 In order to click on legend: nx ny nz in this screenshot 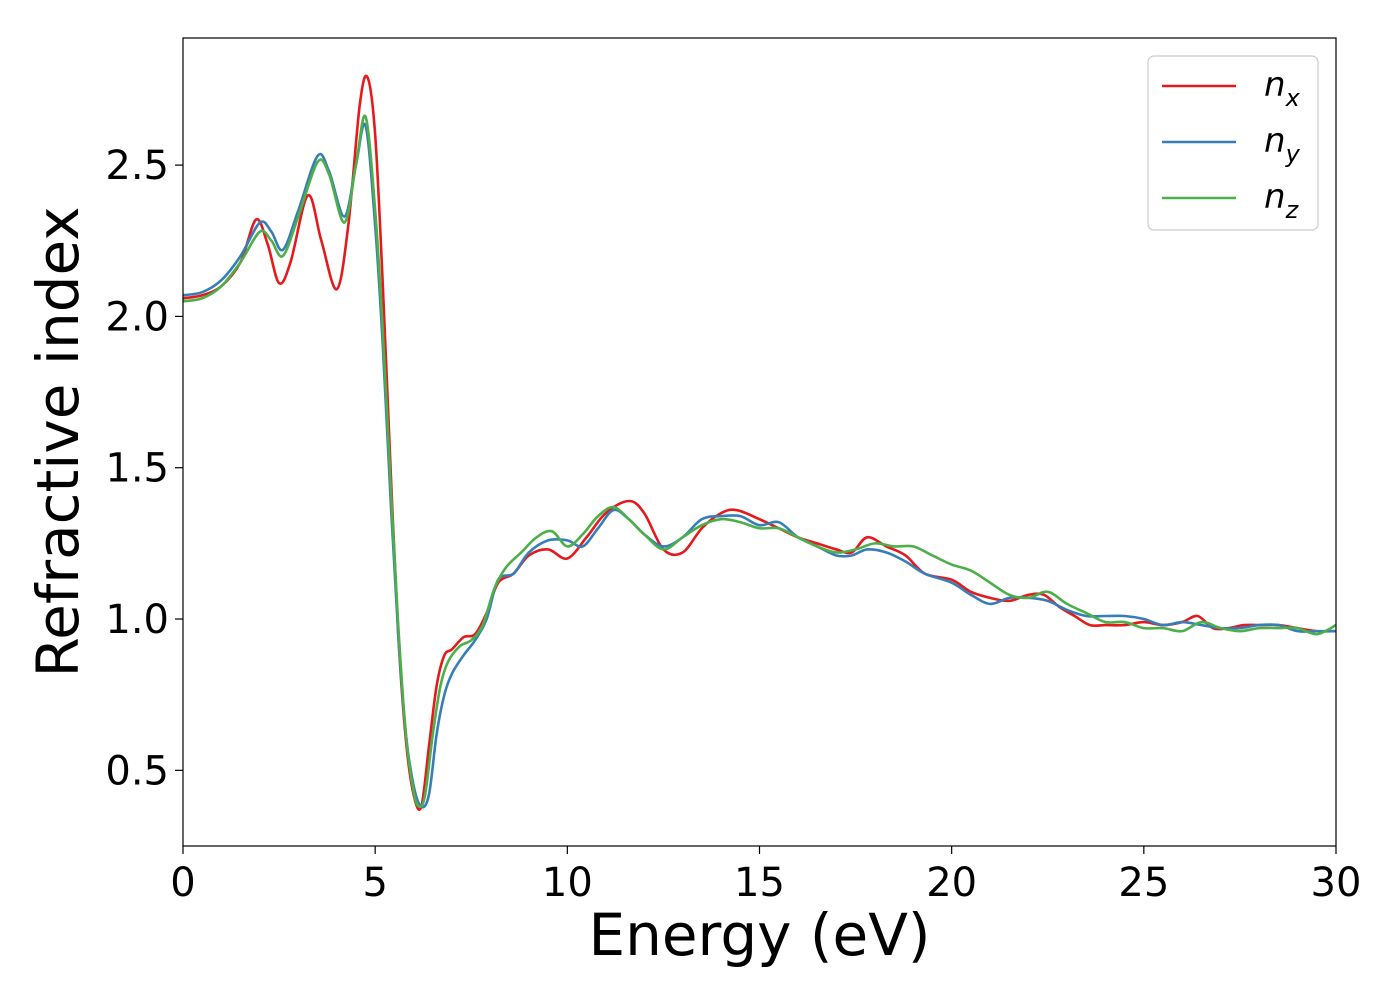, I will do `click(1233, 143)`.